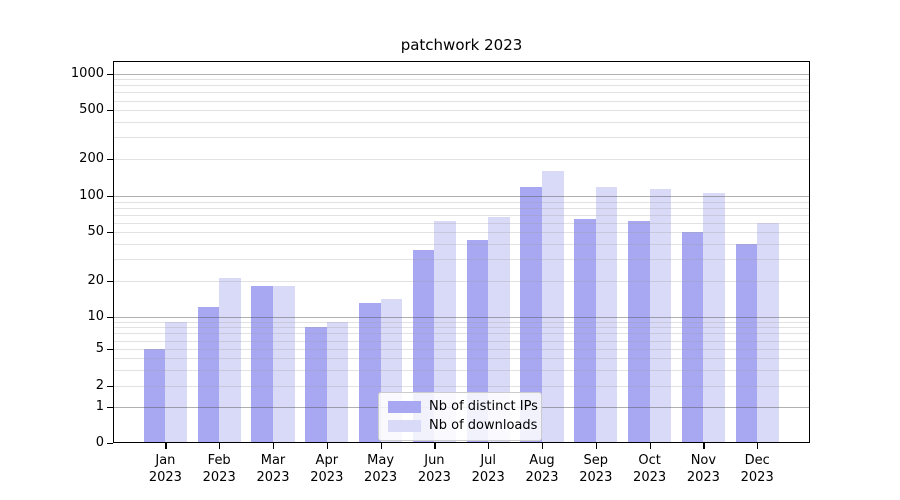 This screenshot has width=900, height=500. What do you see at coordinates (337, 382) in the screenshot?
I see `bar-downloads-apr` at bounding box center [337, 382].